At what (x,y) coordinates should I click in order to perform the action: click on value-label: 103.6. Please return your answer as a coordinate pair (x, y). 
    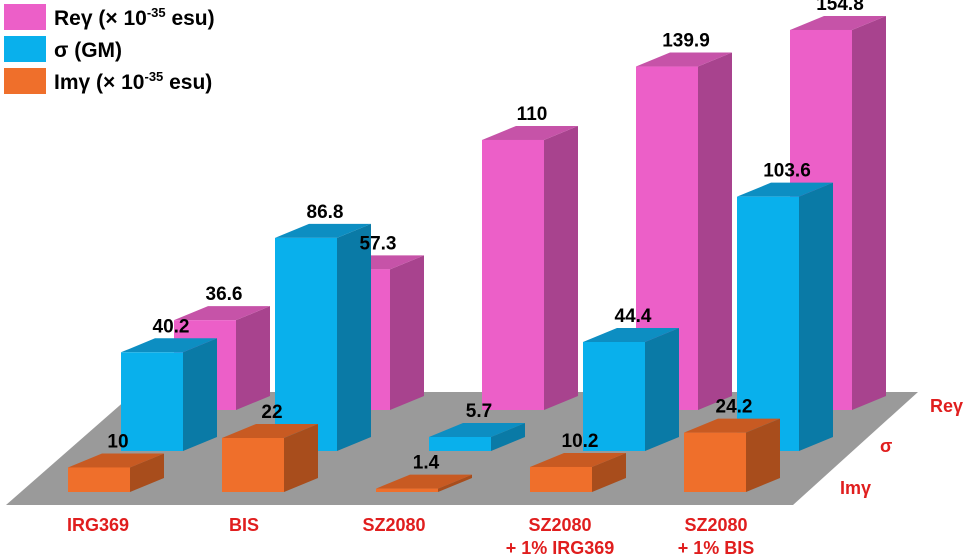
    Looking at the image, I should click on (787, 171).